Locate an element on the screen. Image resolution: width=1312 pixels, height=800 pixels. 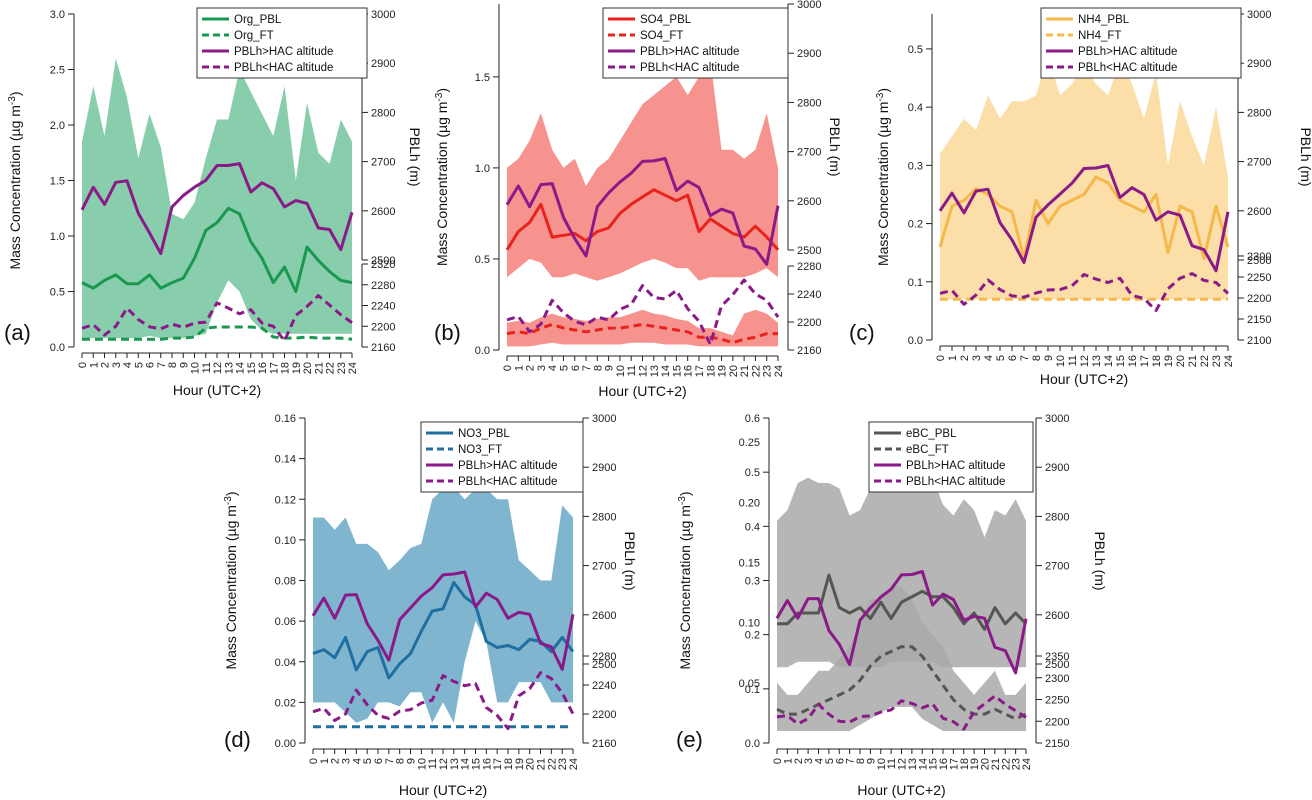
x-tick-label: 20 is located at coordinates (1181, 361).